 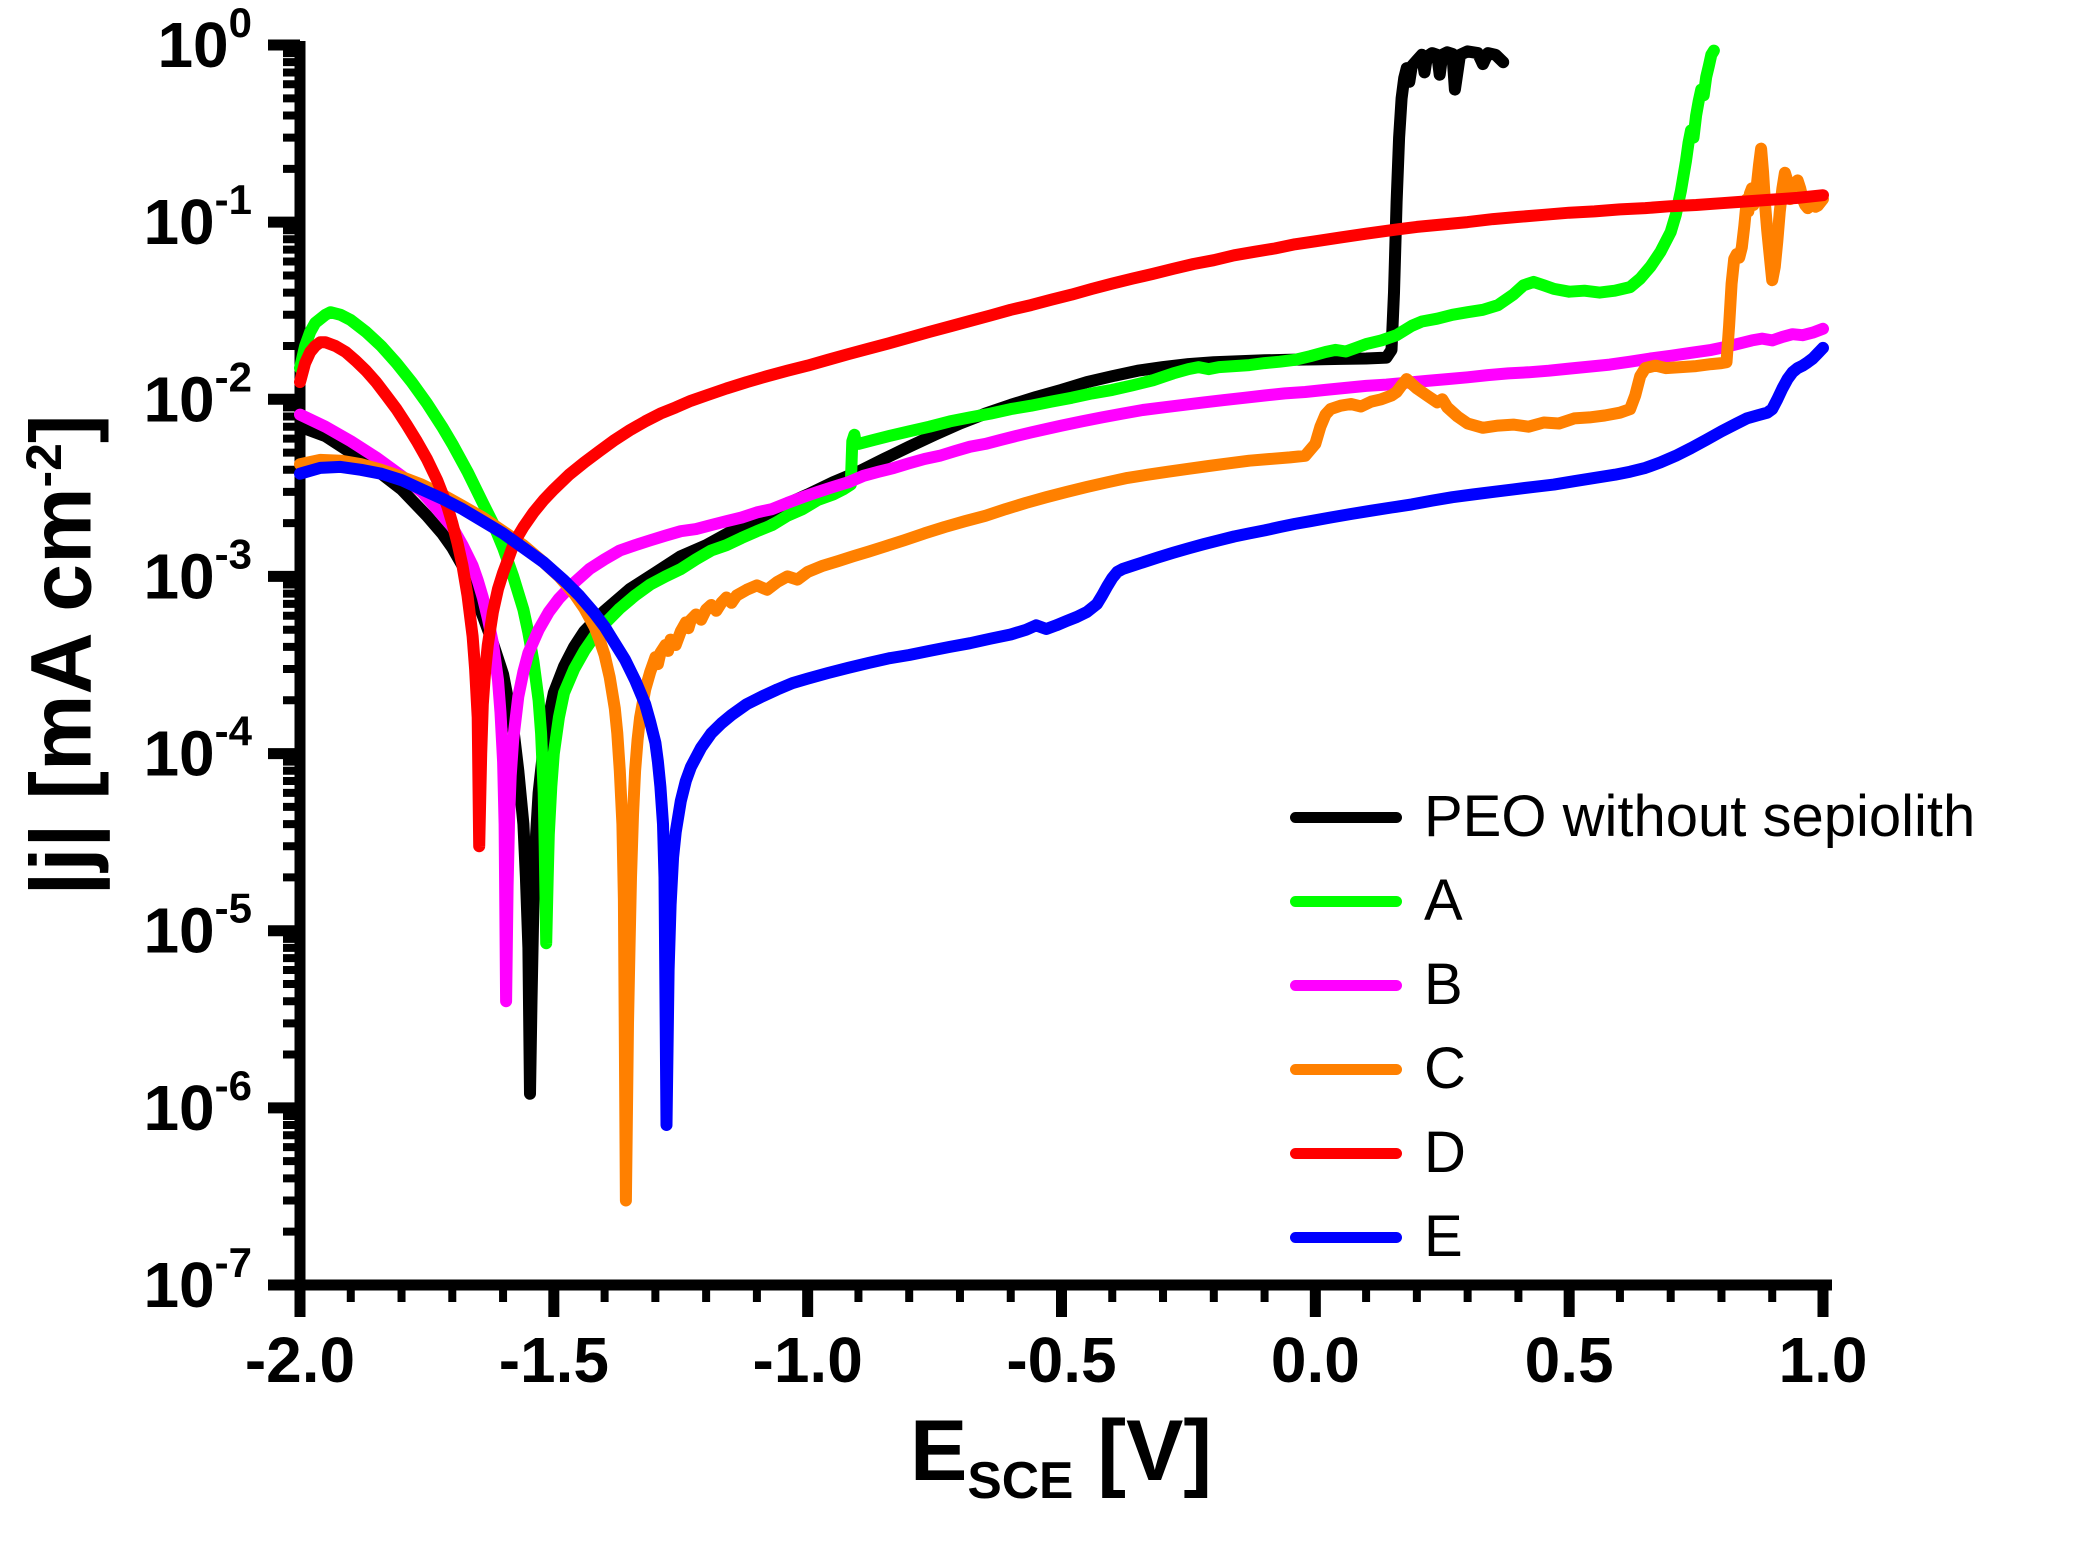 I want to click on y-tick-label: 10⁻⁴, so click(x=197, y=749).